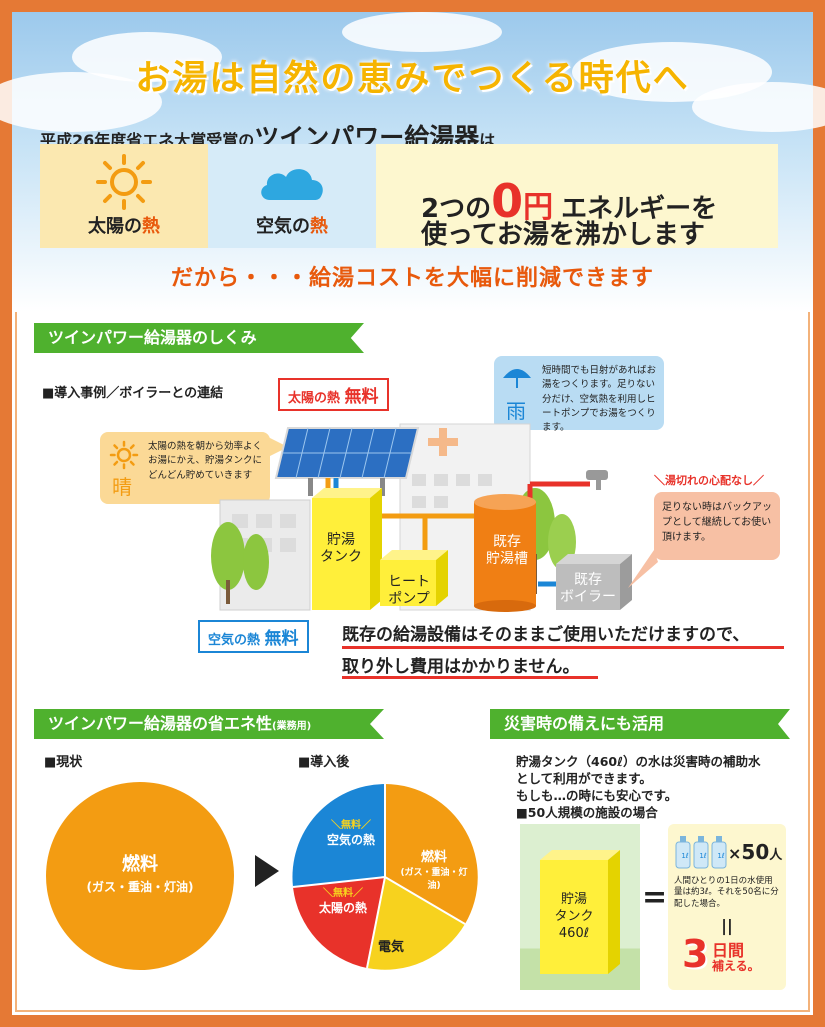 This screenshot has height=1027, width=825. I want to click on after-pie, so click(385, 877).